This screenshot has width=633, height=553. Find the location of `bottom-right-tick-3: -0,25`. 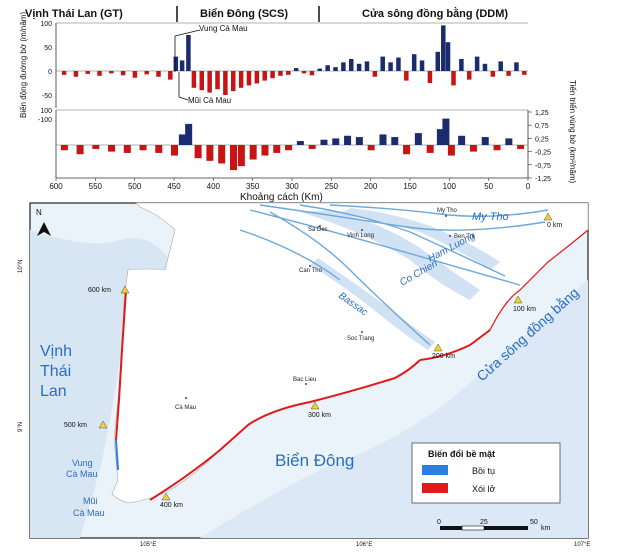

bottom-right-tick-3: -0,25 is located at coordinates (543, 153).